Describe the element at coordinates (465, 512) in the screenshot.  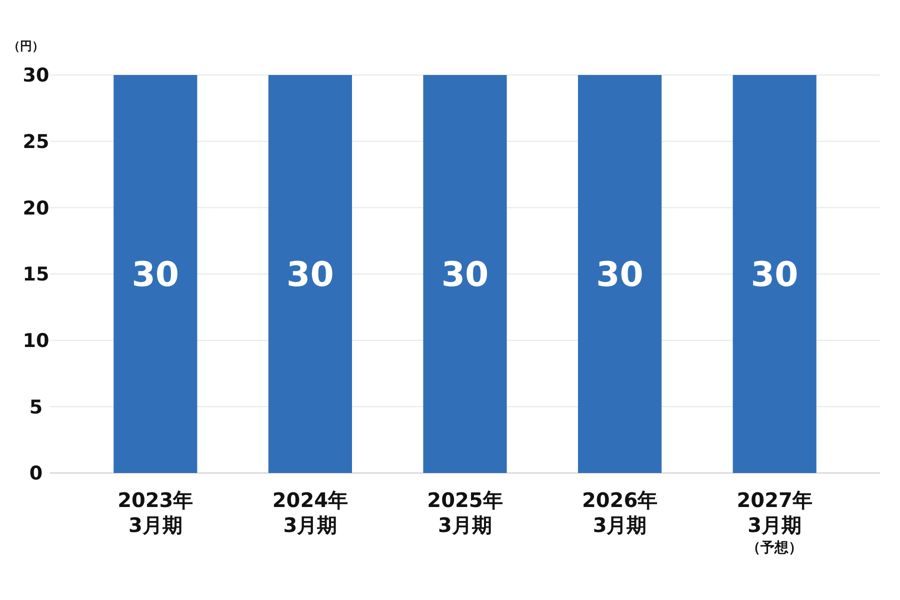
I see `x-tick-label: 2025年3月期` at that location.